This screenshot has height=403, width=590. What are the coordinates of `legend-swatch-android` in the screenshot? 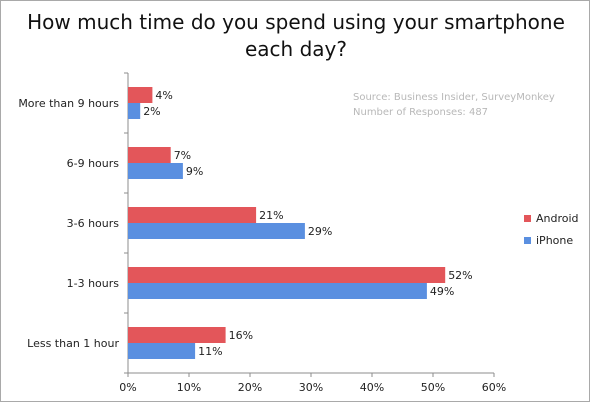 It's located at (527, 218).